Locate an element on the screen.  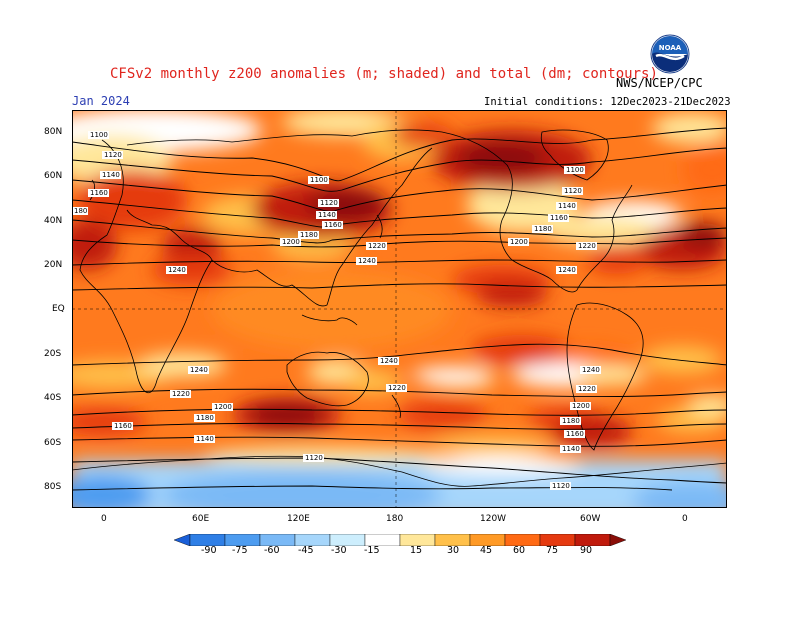
lat-label-60n: 60N is located at coordinates (53, 176).